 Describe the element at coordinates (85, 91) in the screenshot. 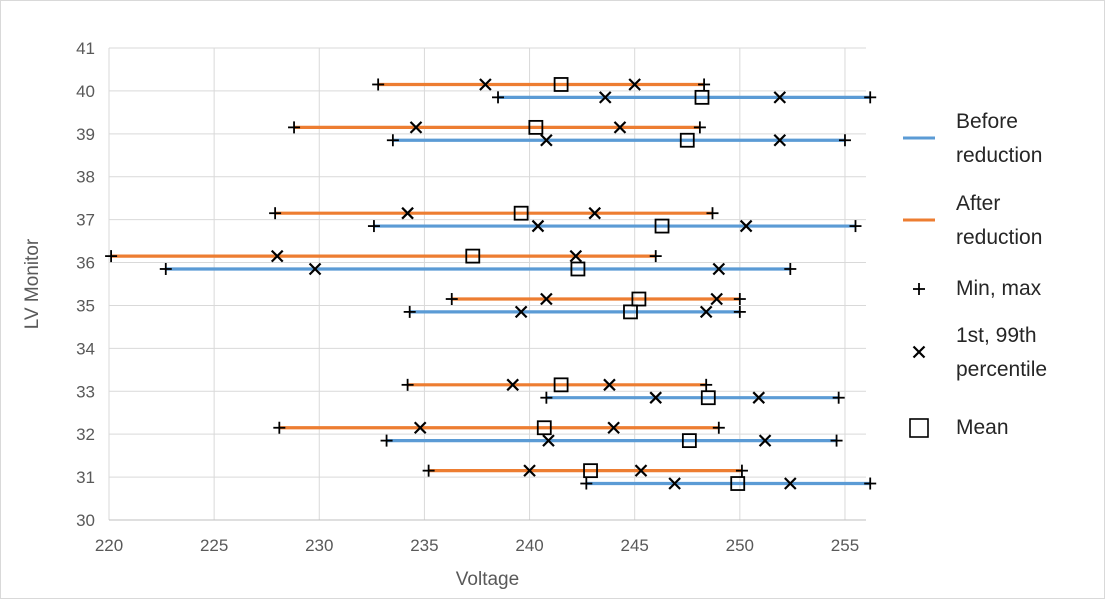

I see `y-tick-label: 40` at that location.